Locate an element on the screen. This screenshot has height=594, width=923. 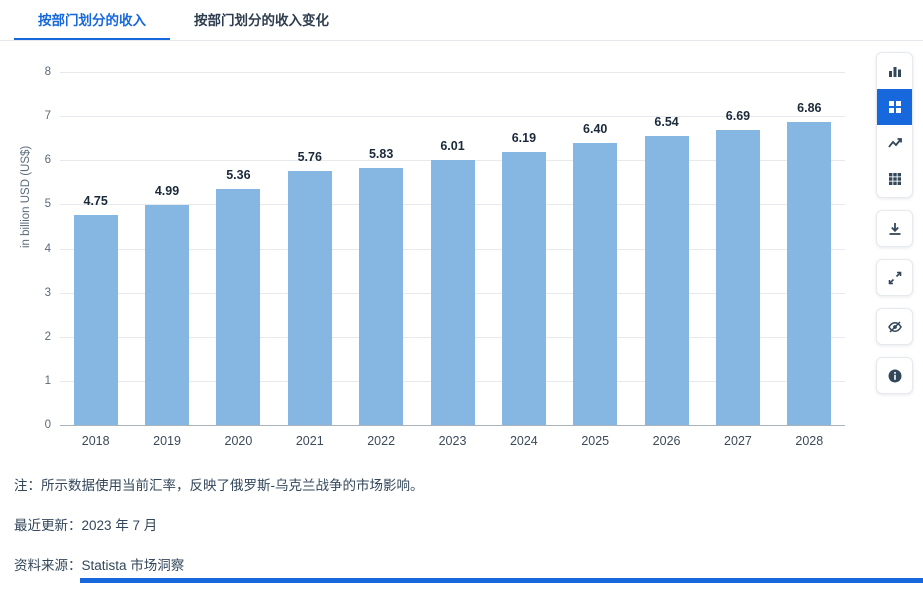
bar-value-label: 6.01 is located at coordinates (452, 145).